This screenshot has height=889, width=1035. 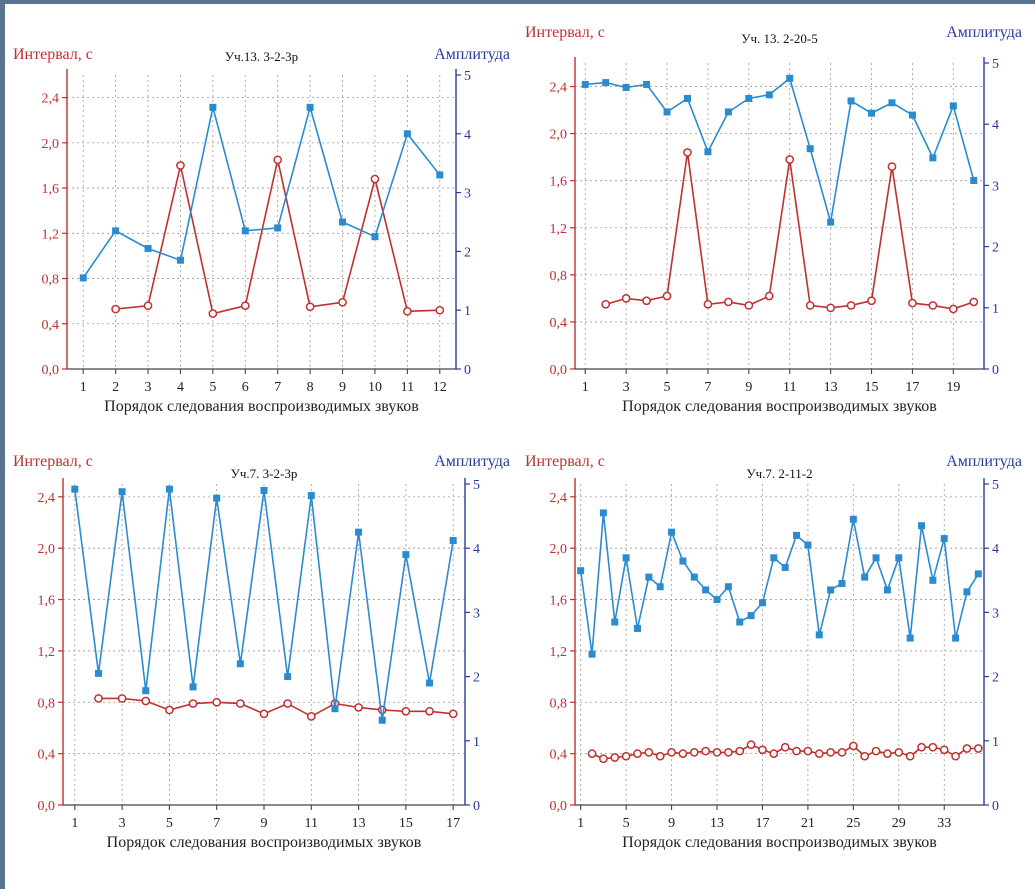 I want to click on bottom-tick-label: 29, so click(x=899, y=823).